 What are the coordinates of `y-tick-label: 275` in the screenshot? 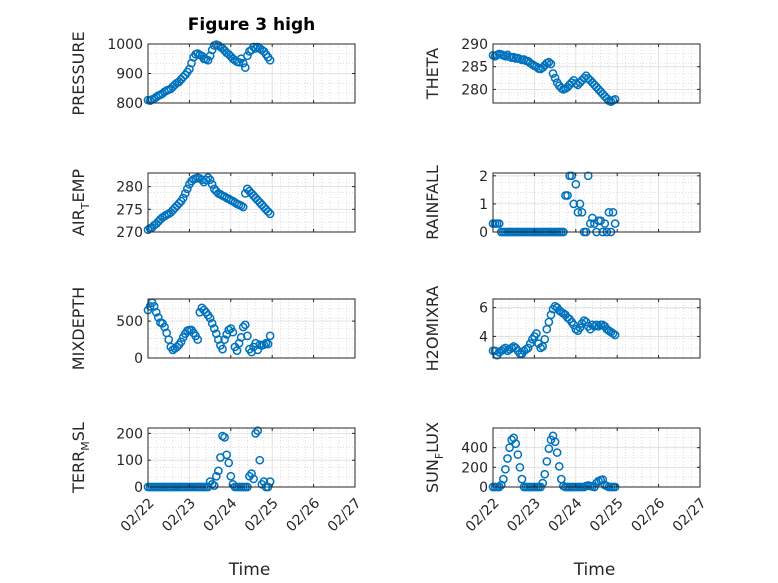 It's located at (129, 210).